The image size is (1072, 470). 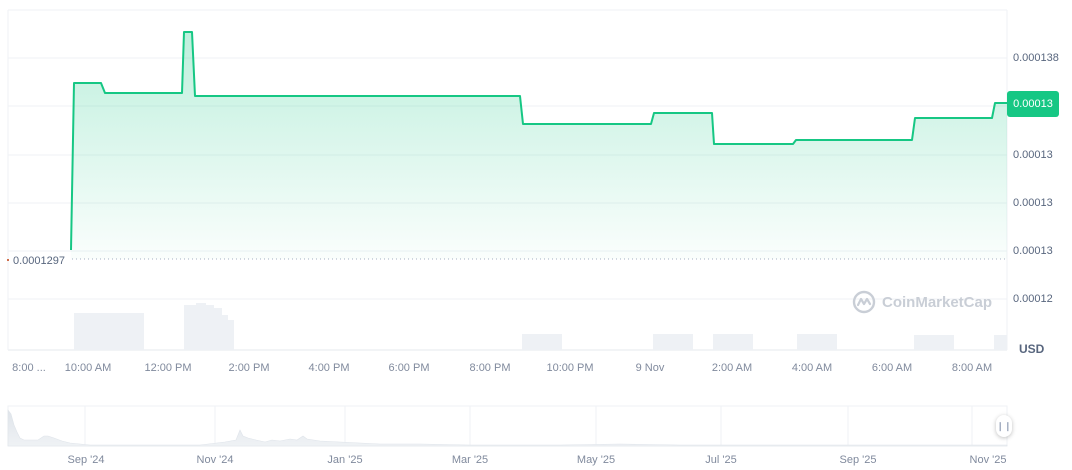 What do you see at coordinates (249, 368) in the screenshot?
I see `x-tick-label: 2:00 PM` at bounding box center [249, 368].